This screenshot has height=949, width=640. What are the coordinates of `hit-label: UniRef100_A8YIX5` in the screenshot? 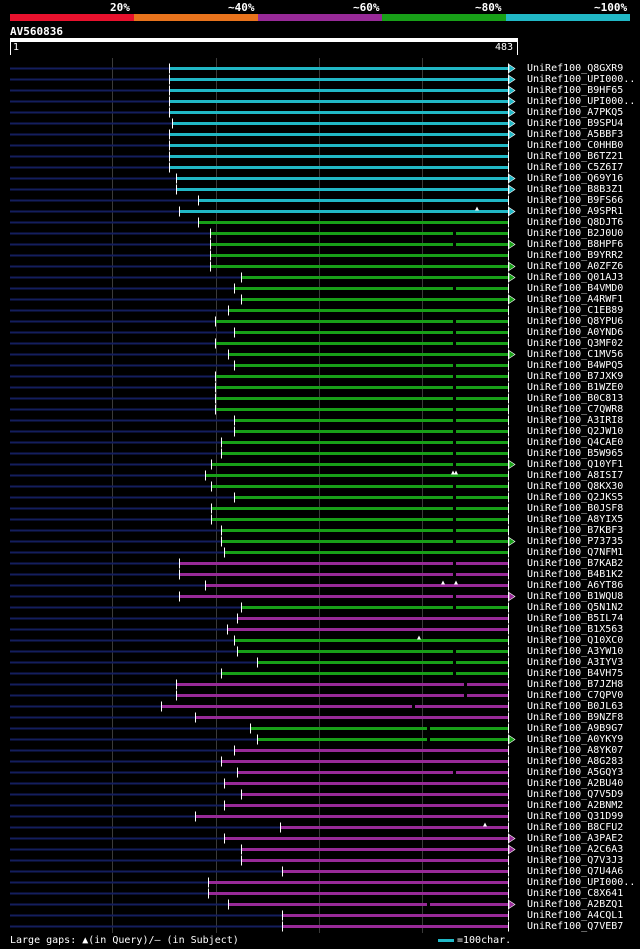 It's located at (575, 519).